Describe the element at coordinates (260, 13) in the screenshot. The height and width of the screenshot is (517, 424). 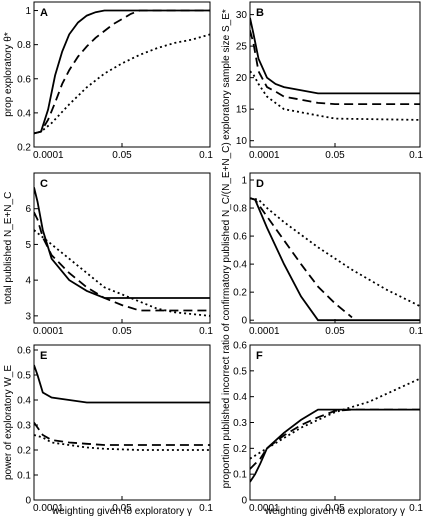
I see `panel-letter: B` at that location.